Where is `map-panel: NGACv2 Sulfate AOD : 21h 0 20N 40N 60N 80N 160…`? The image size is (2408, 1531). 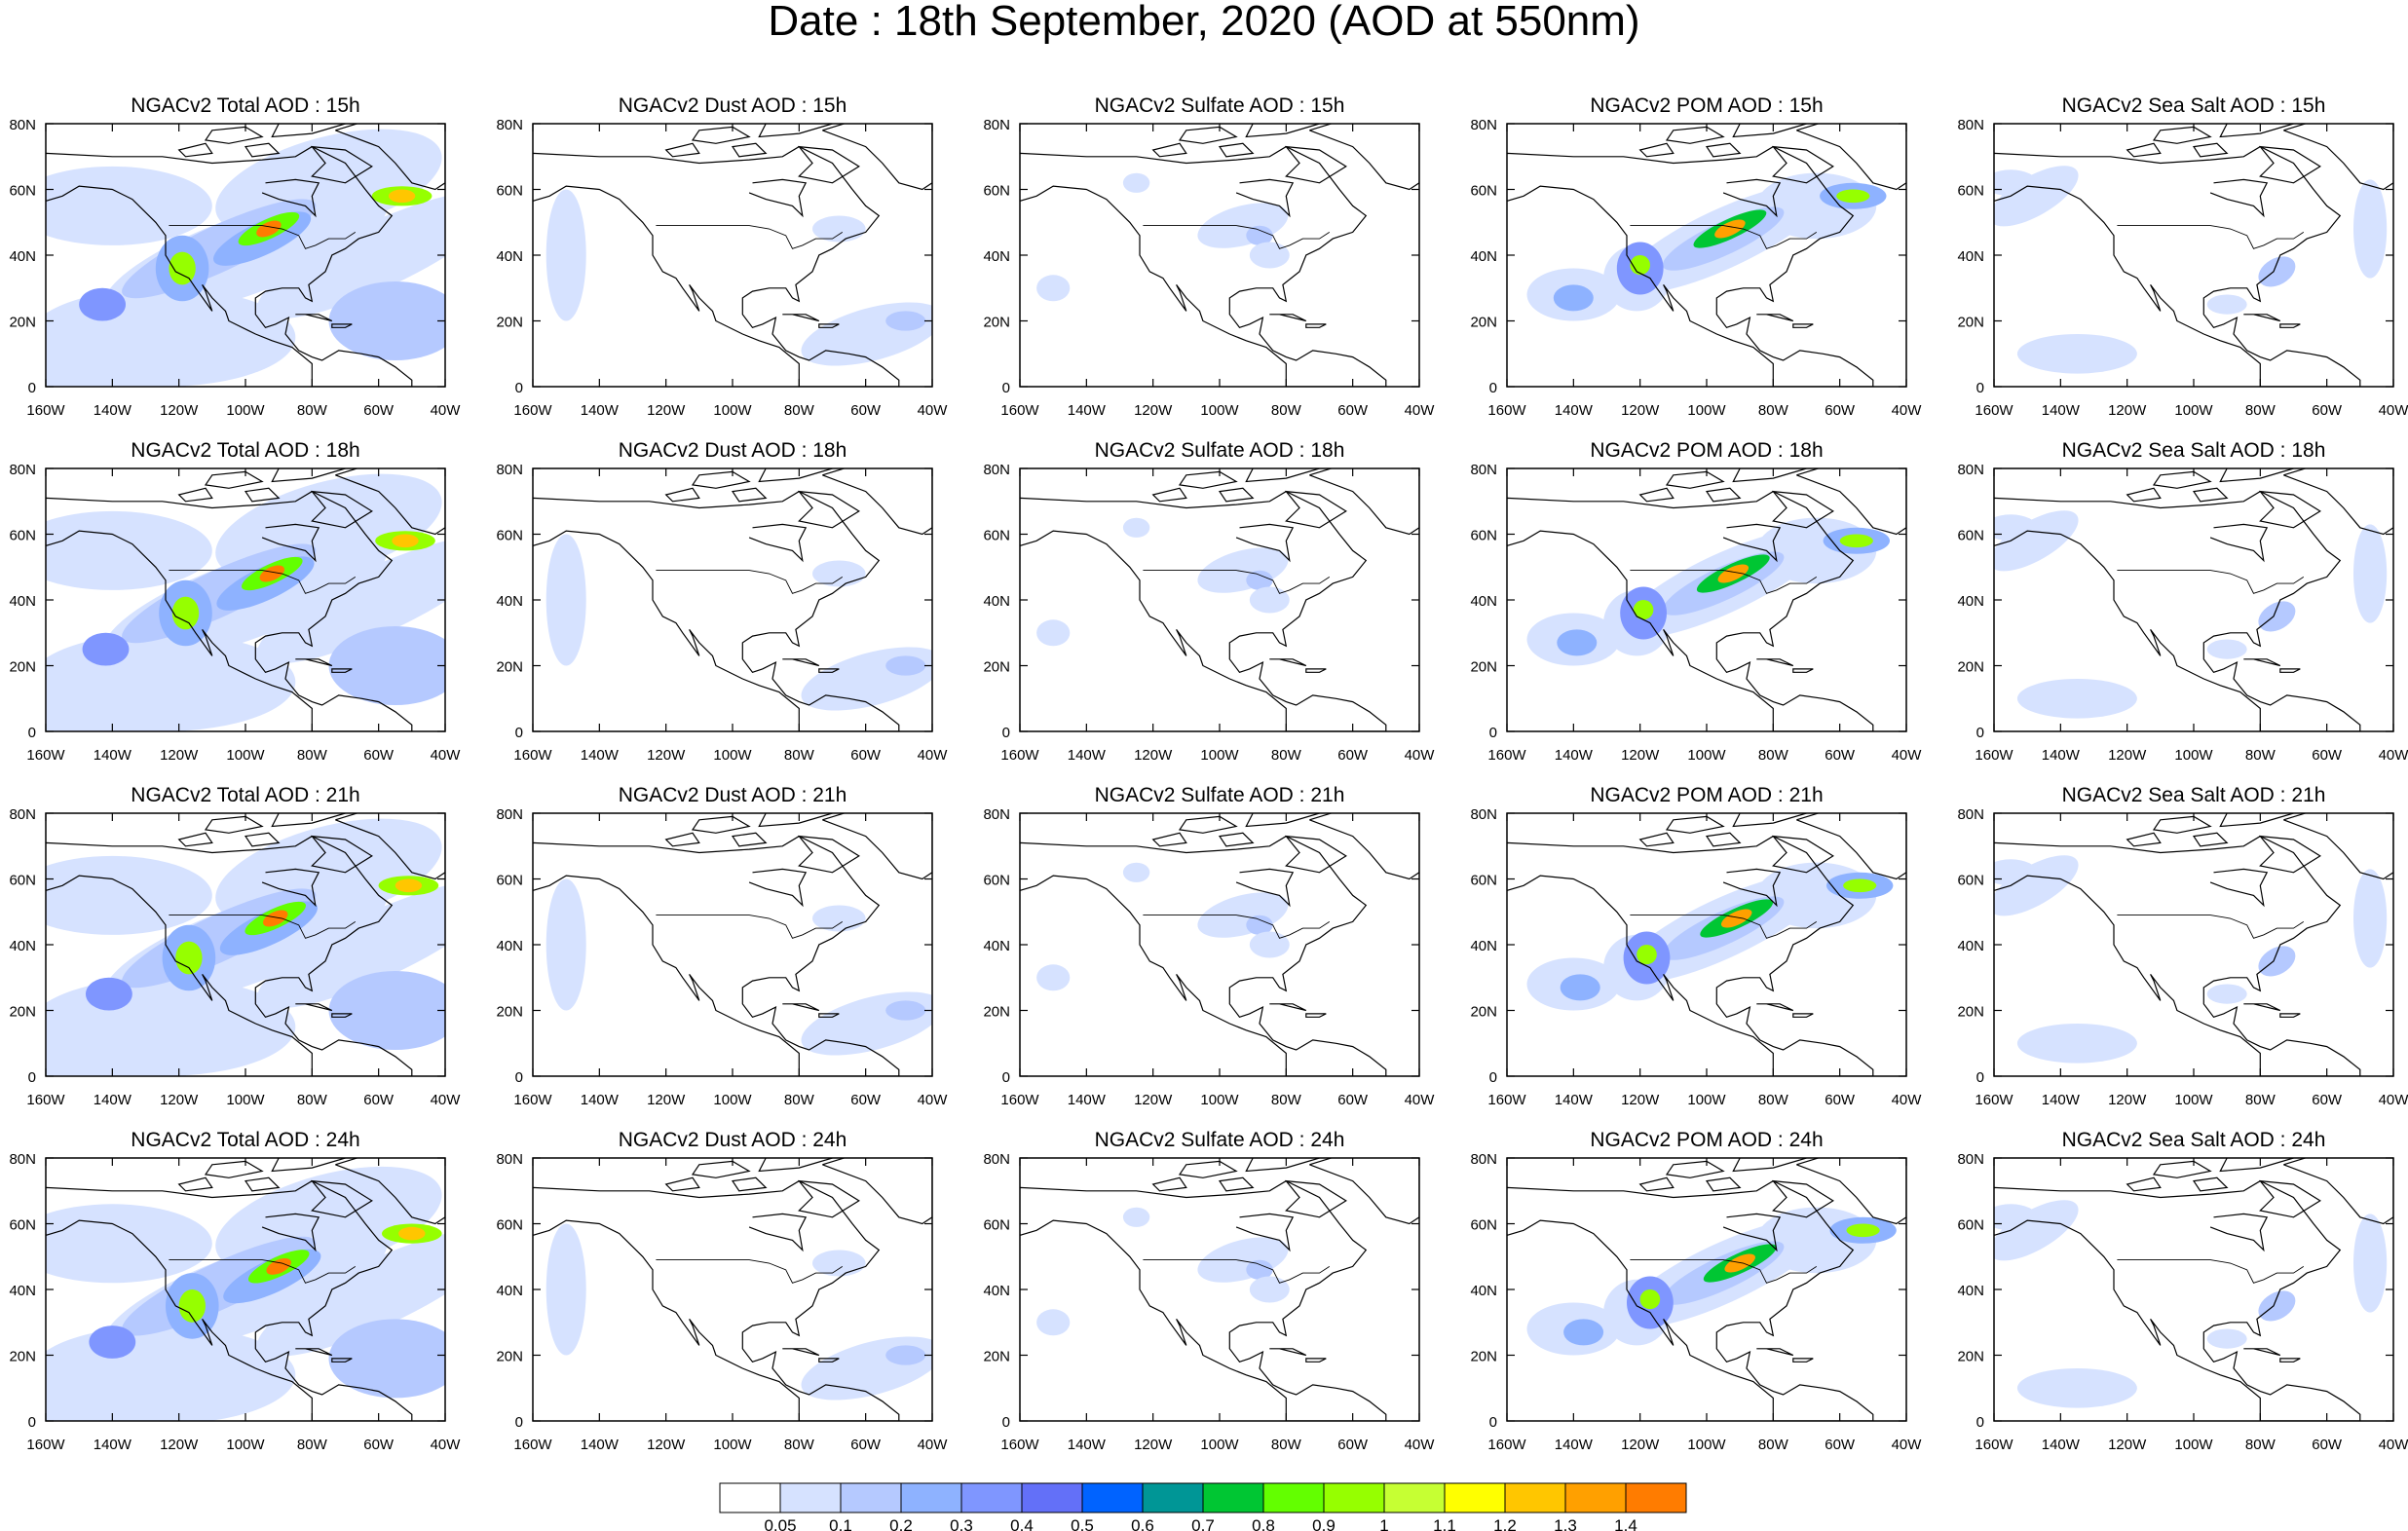
map-panel: NGACv2 Sulfate AOD : 21h 0 20N 40N 60N 80N 160… is located at coordinates (1209, 946).